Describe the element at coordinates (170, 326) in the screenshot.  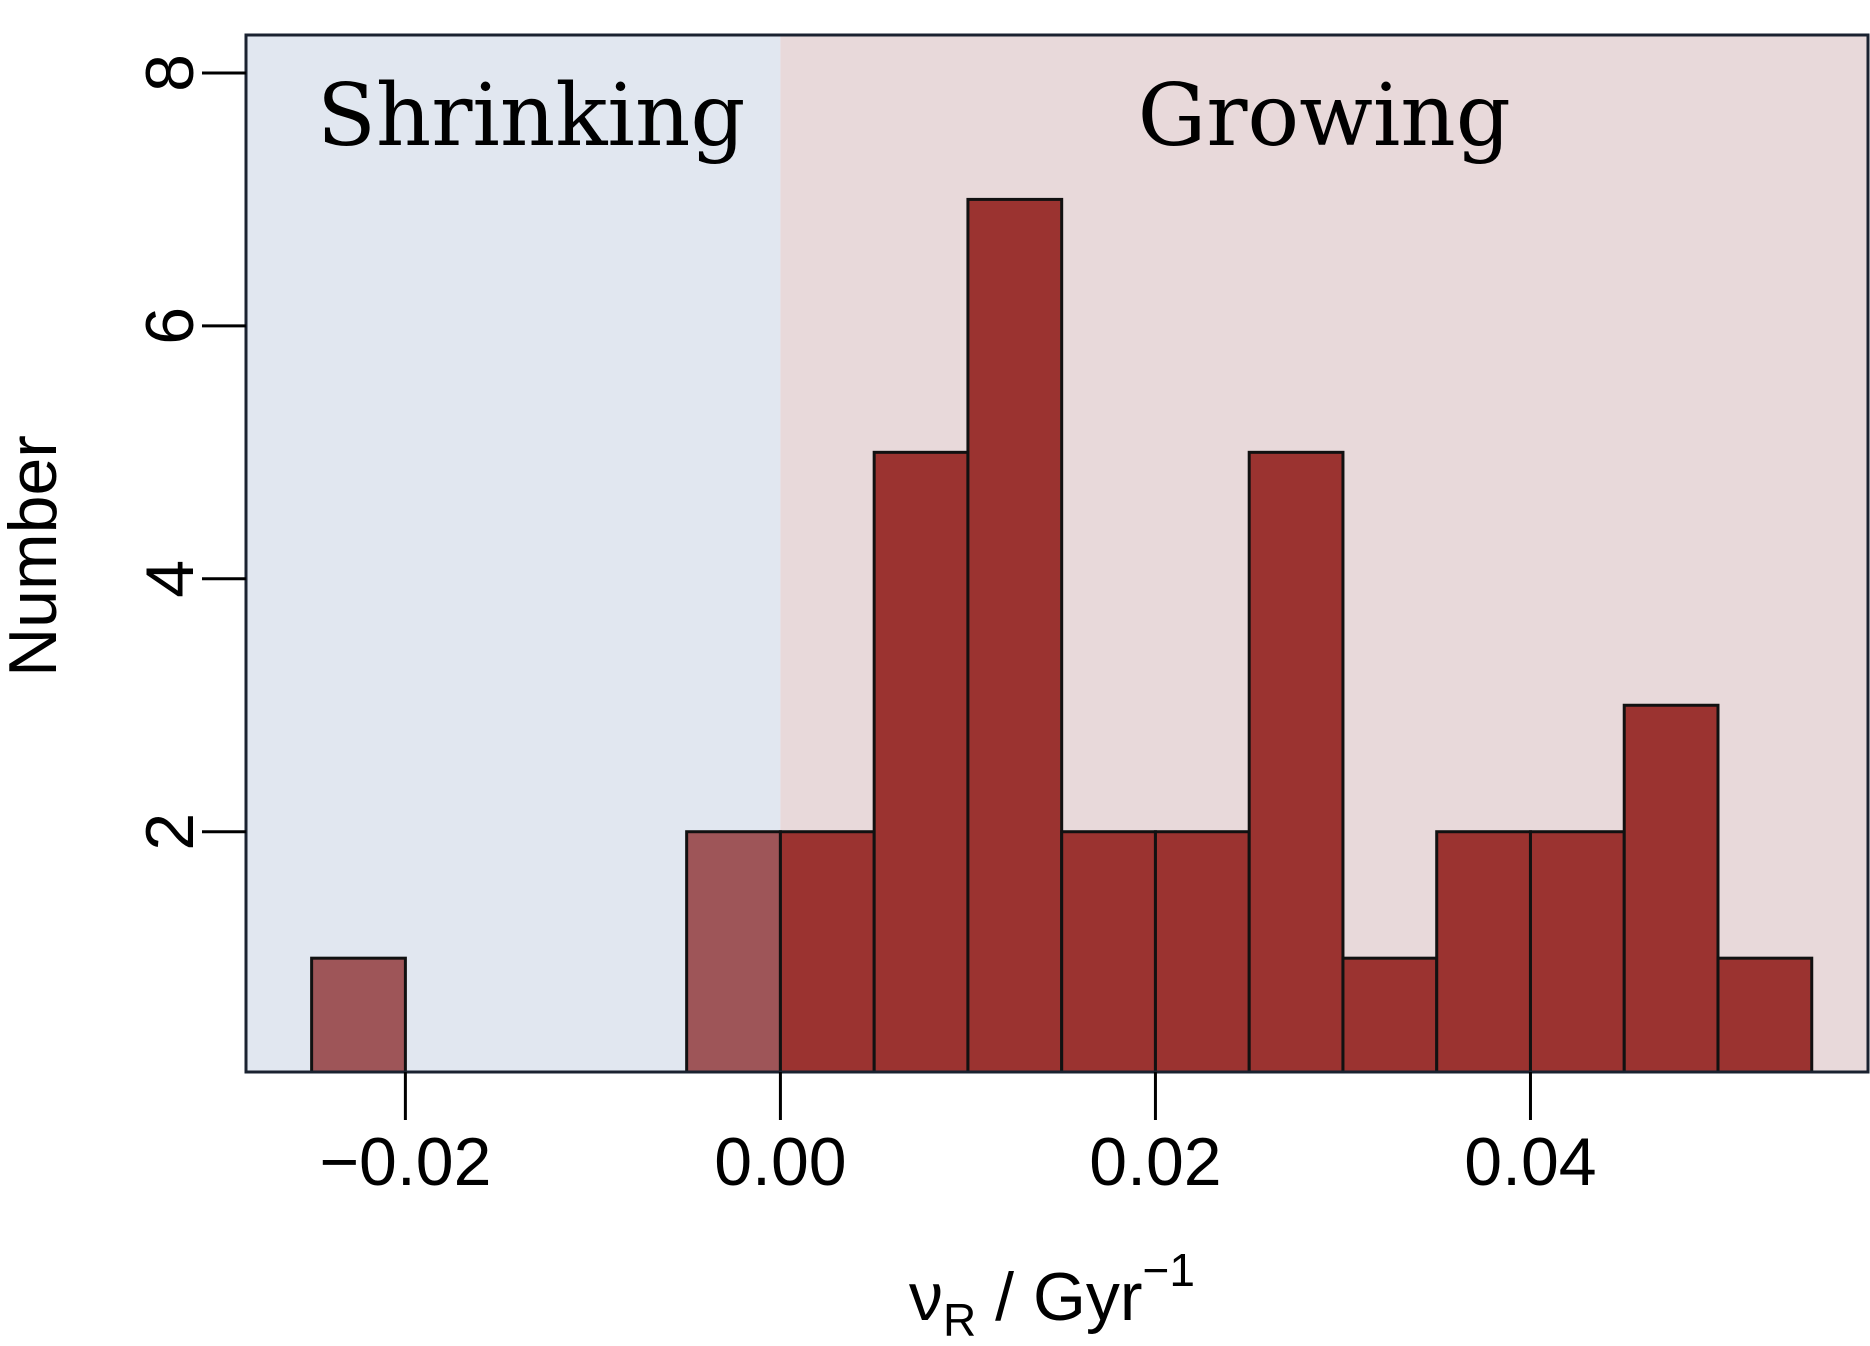
I see `y-tick-label: 6` at that location.